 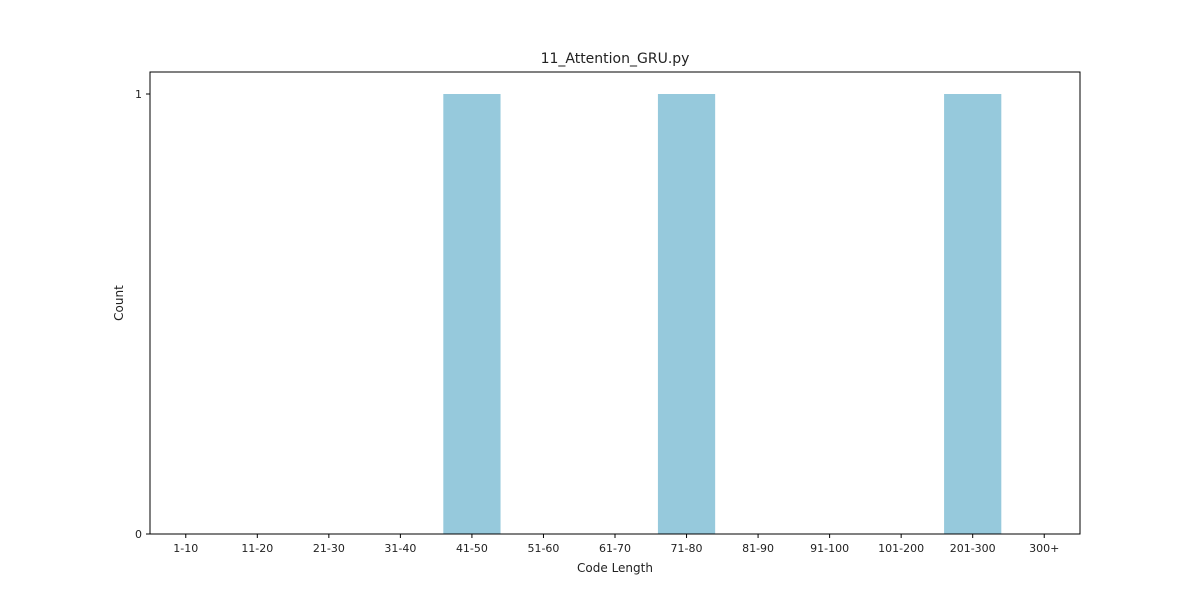 I want to click on x-tick-label: 81-90, so click(x=758, y=548).